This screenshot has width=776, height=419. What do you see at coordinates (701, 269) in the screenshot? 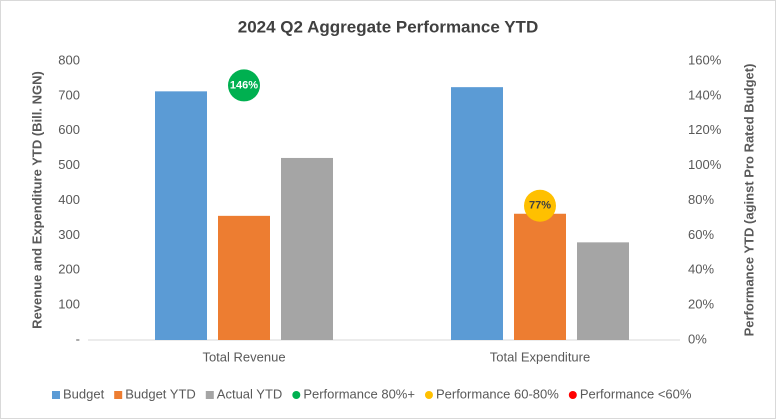
I see `y2-tick-label: 40%` at bounding box center [701, 269].